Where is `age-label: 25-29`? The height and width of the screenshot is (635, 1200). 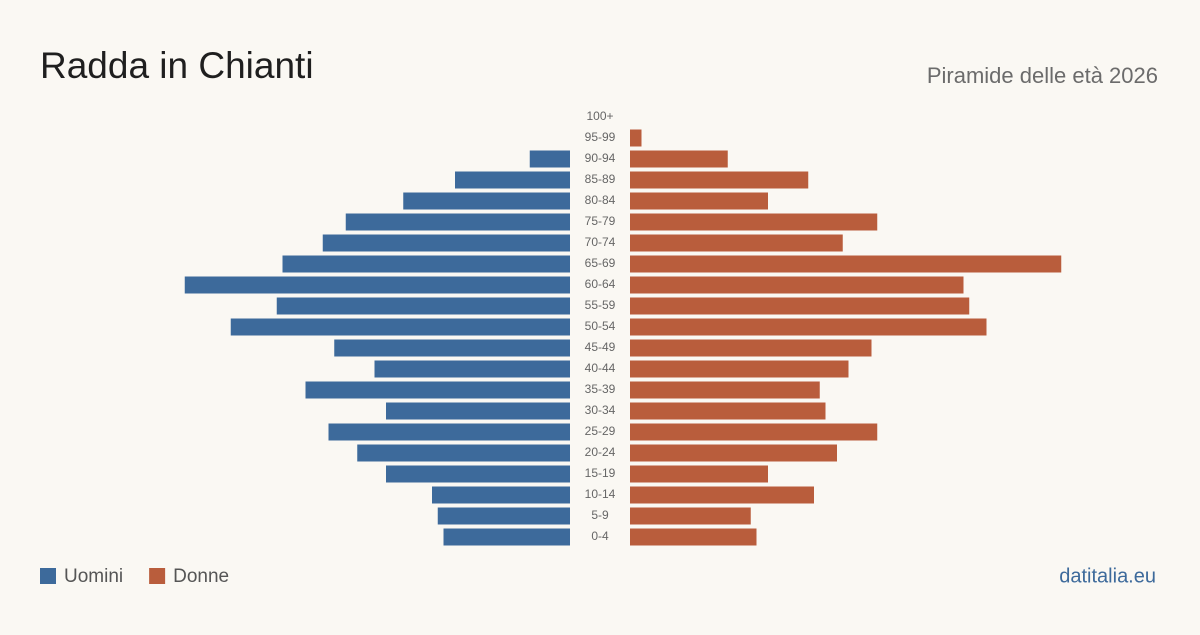
age-label: 25-29 is located at coordinates (600, 431).